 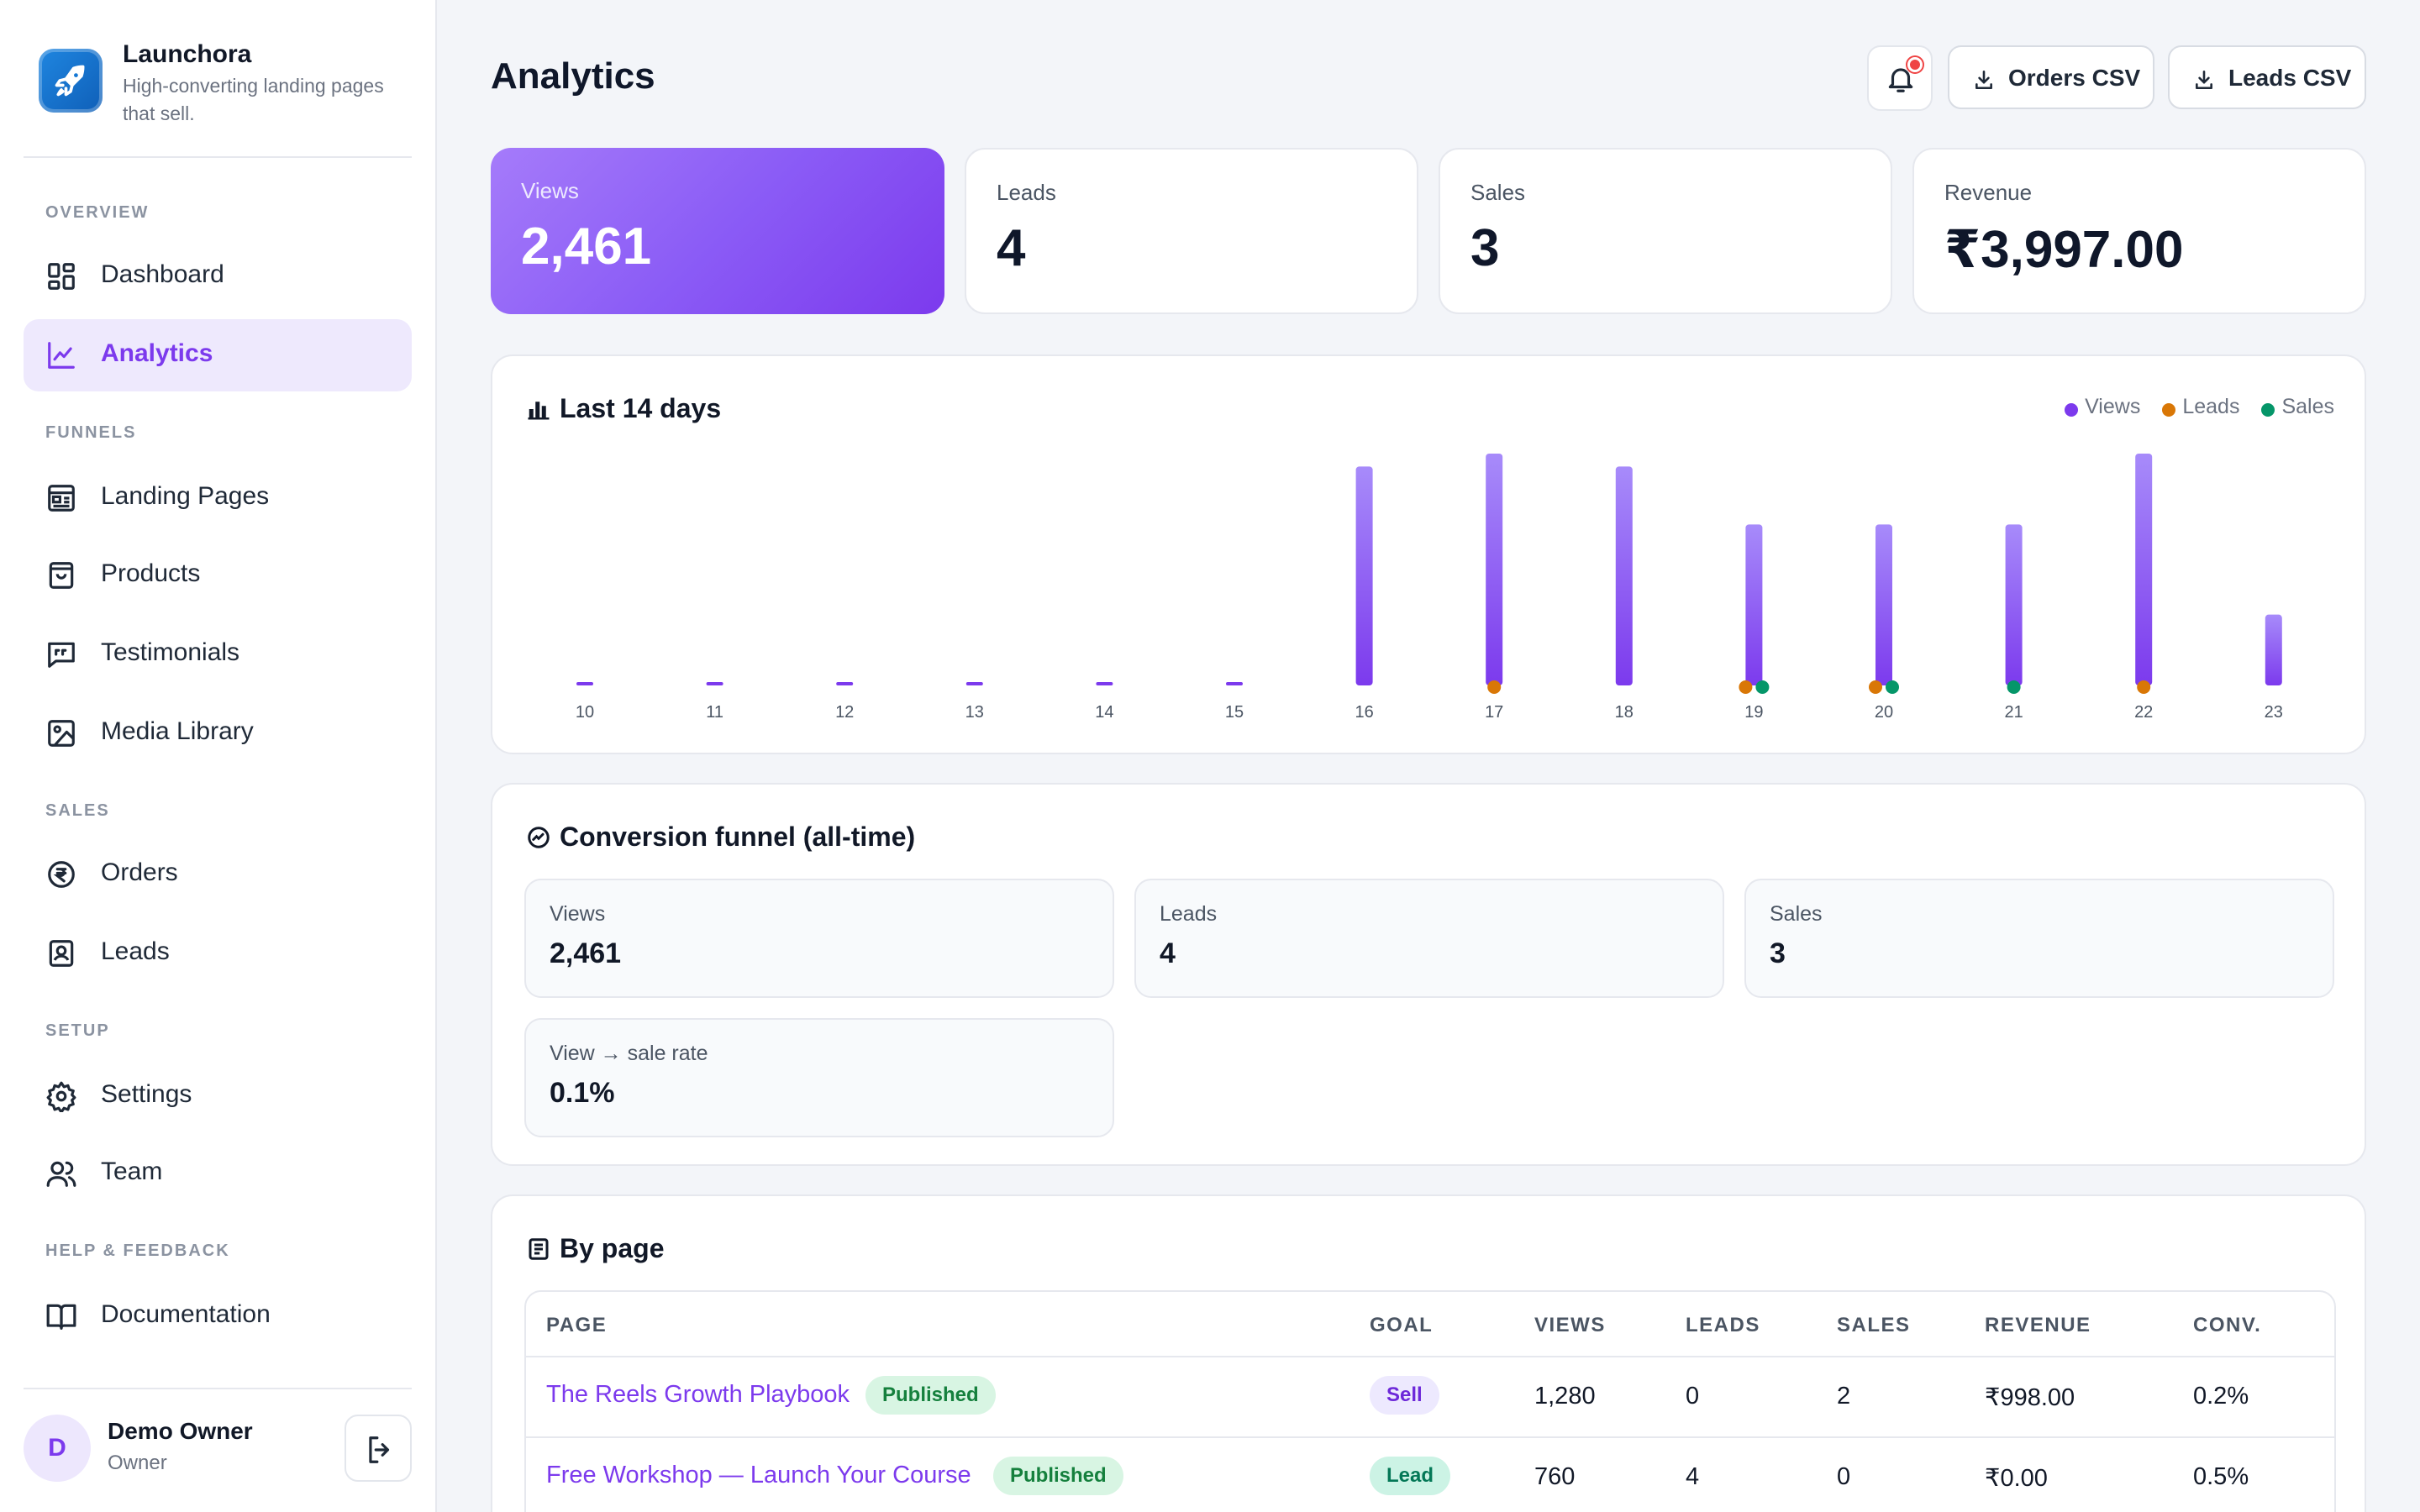 I want to click on orders-csv-button: Orders CSV, so click(x=2051, y=77).